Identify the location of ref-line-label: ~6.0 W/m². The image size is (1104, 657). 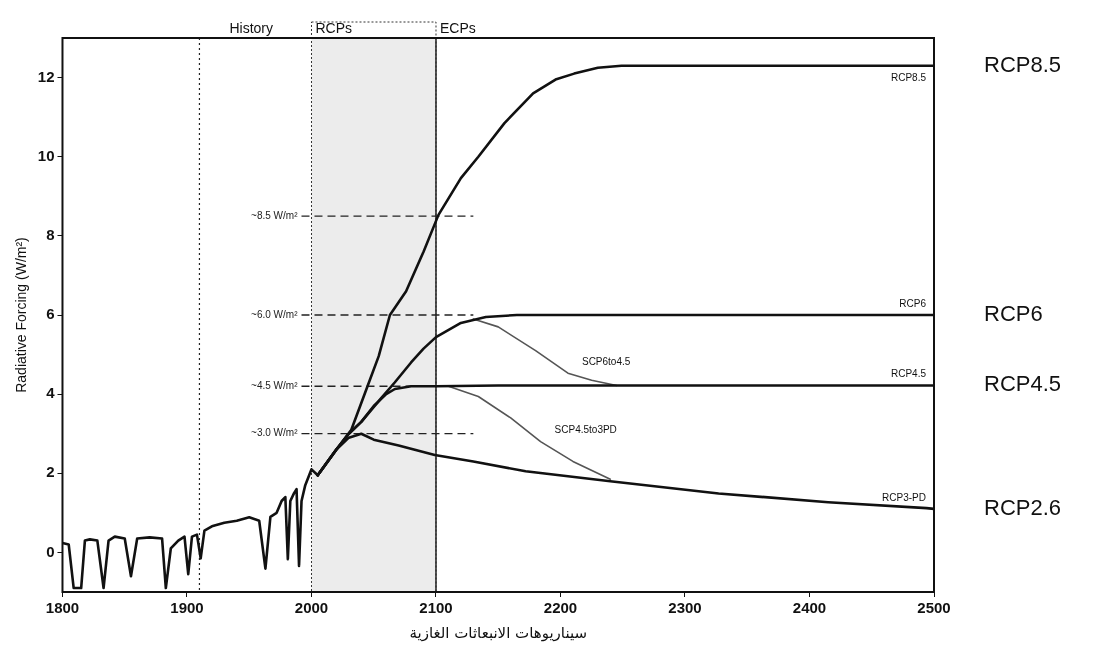
(275, 314).